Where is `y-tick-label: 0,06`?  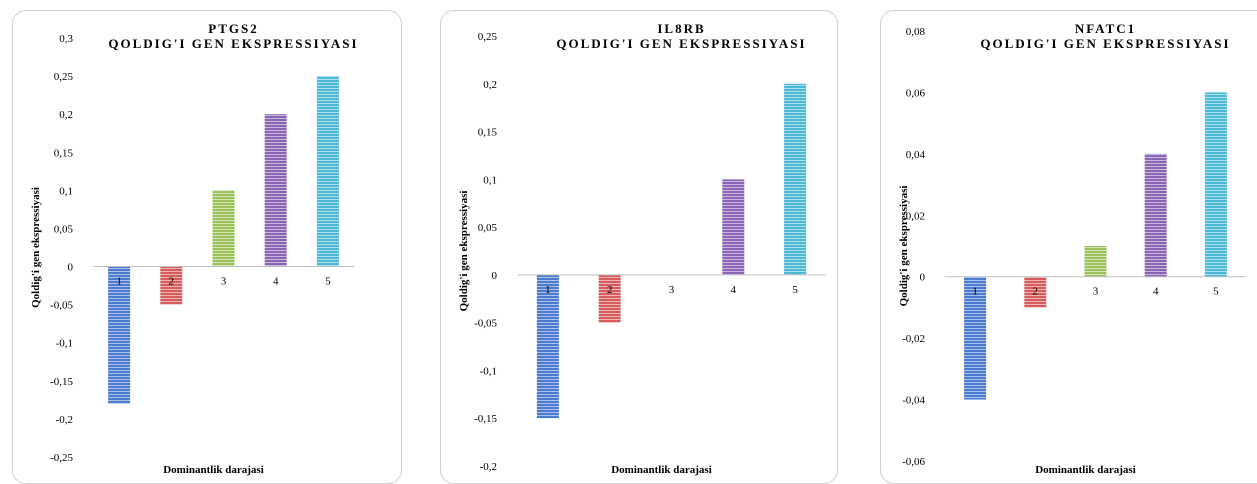 y-tick-label: 0,06 is located at coordinates (916, 93).